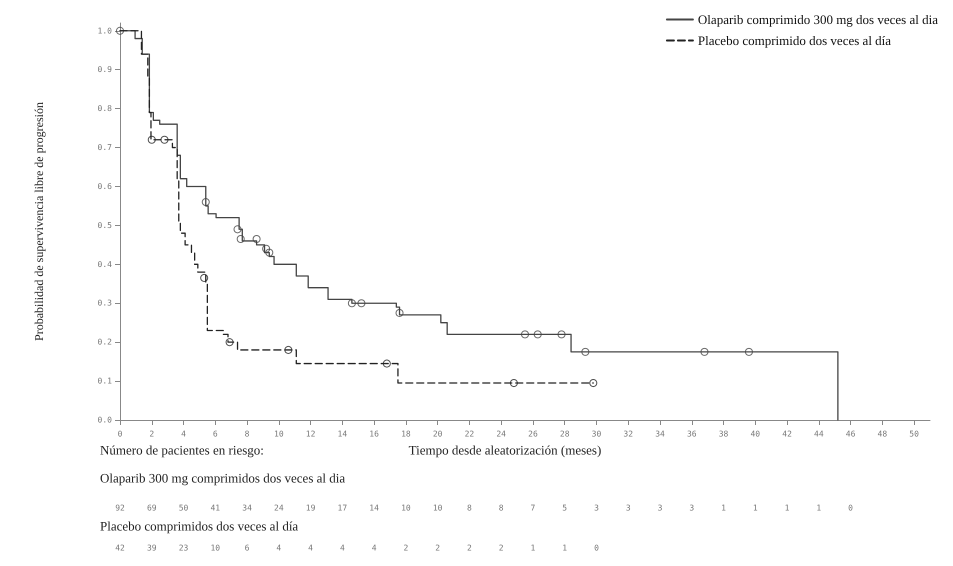  Describe the element at coordinates (533, 434) in the screenshot. I see `x-tick-label: 26` at that location.